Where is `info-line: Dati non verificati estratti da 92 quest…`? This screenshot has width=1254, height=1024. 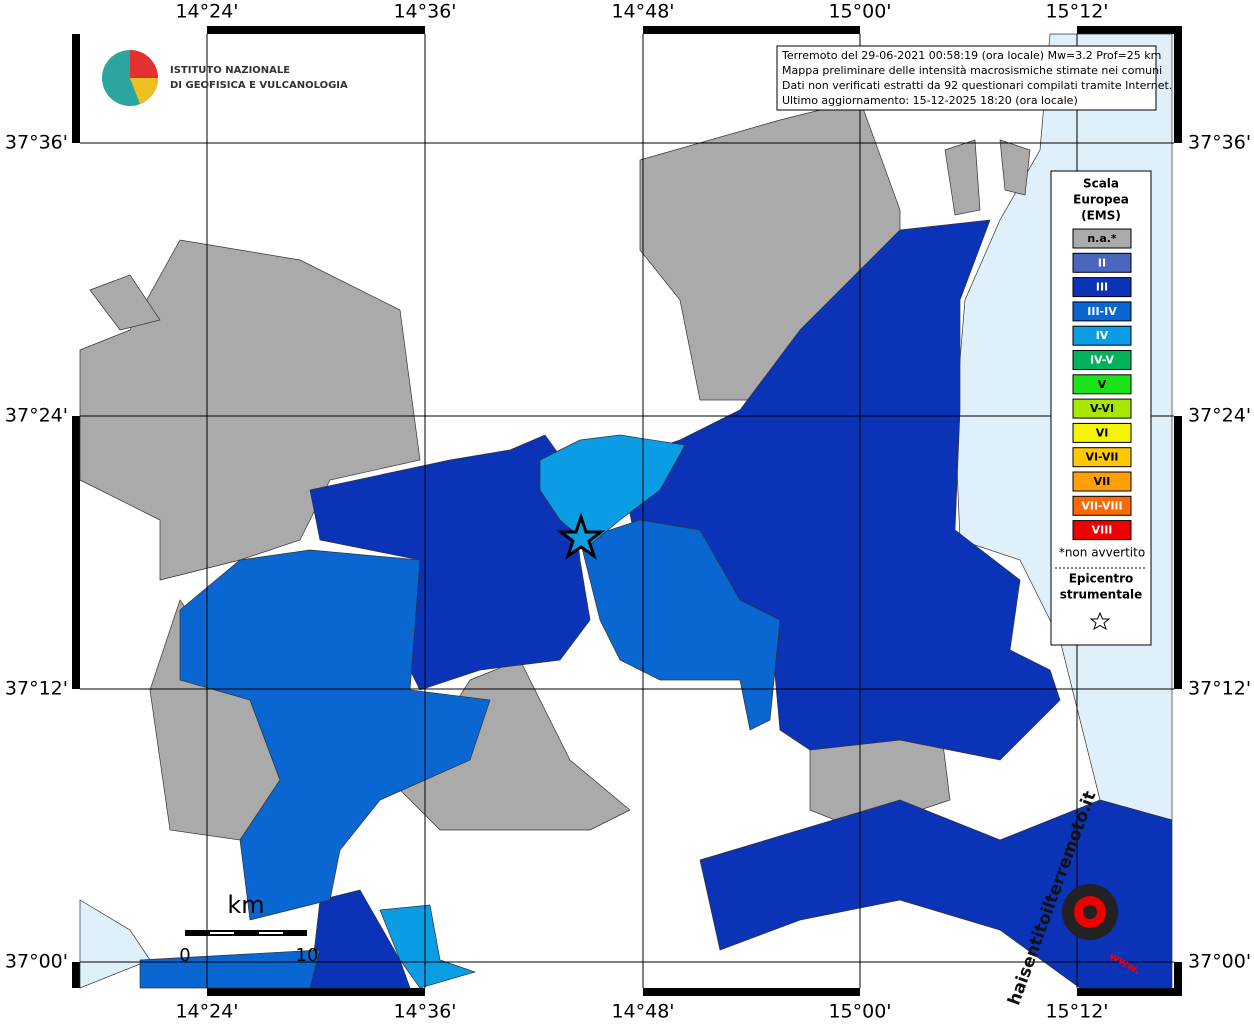 info-line: Dati non verificati estratti da 92 quest… is located at coordinates (977, 85).